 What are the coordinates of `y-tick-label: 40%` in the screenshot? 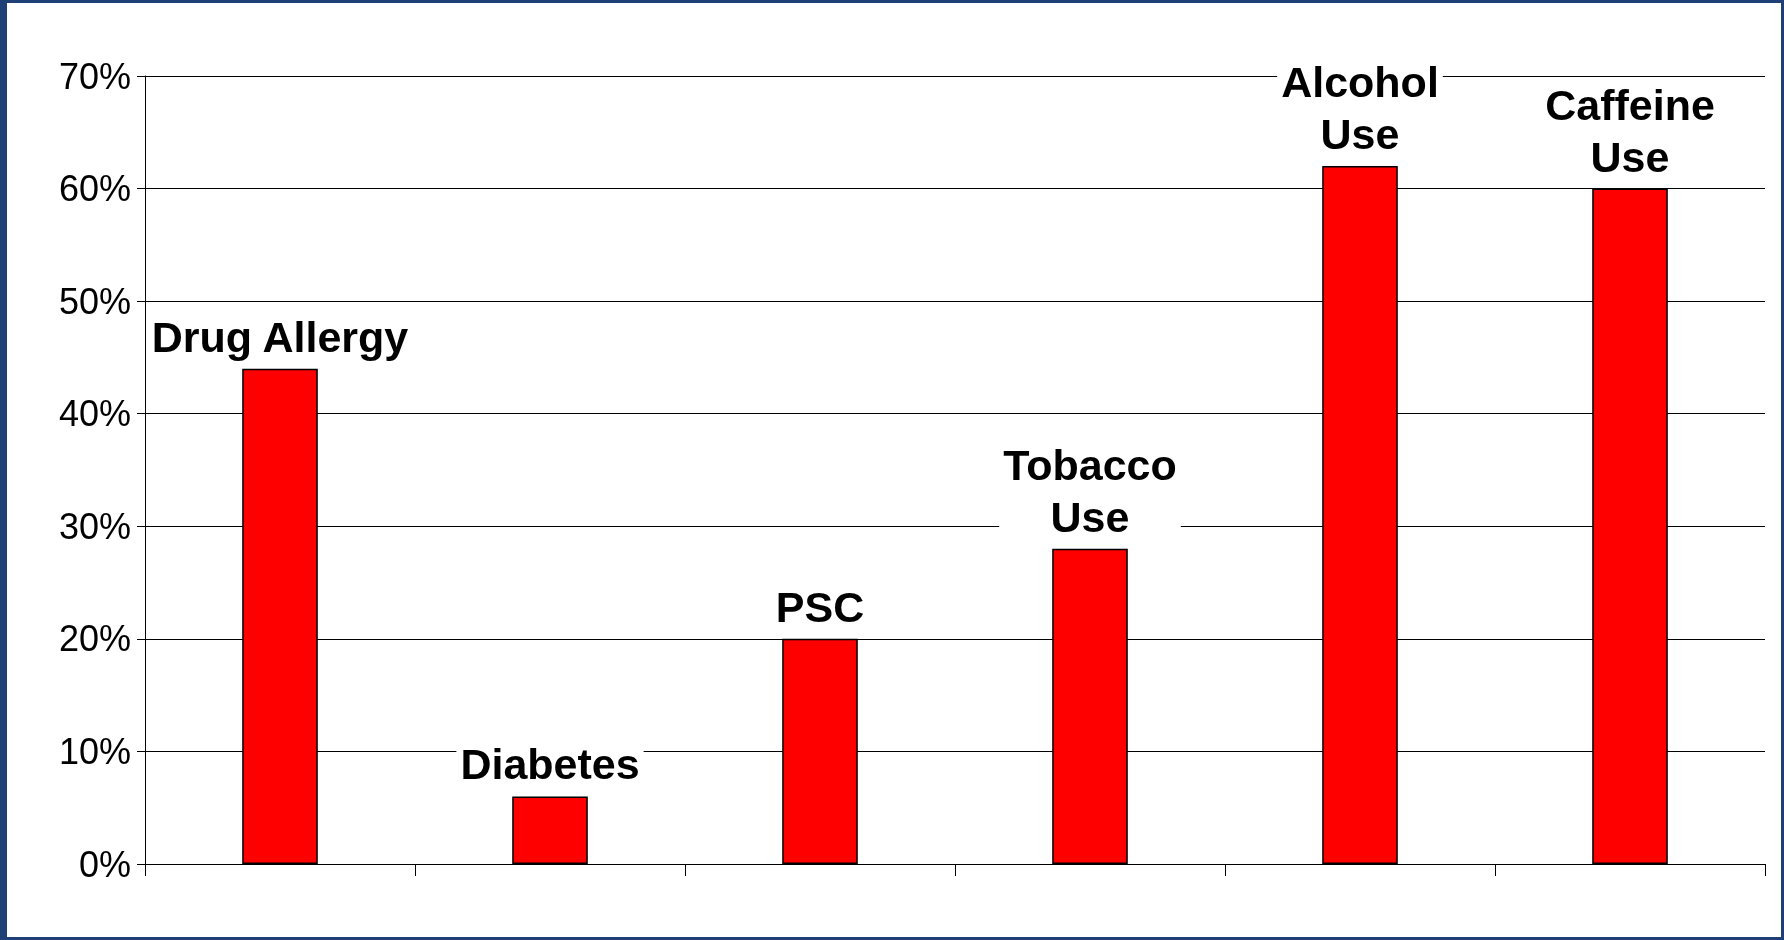 It's located at (94, 414).